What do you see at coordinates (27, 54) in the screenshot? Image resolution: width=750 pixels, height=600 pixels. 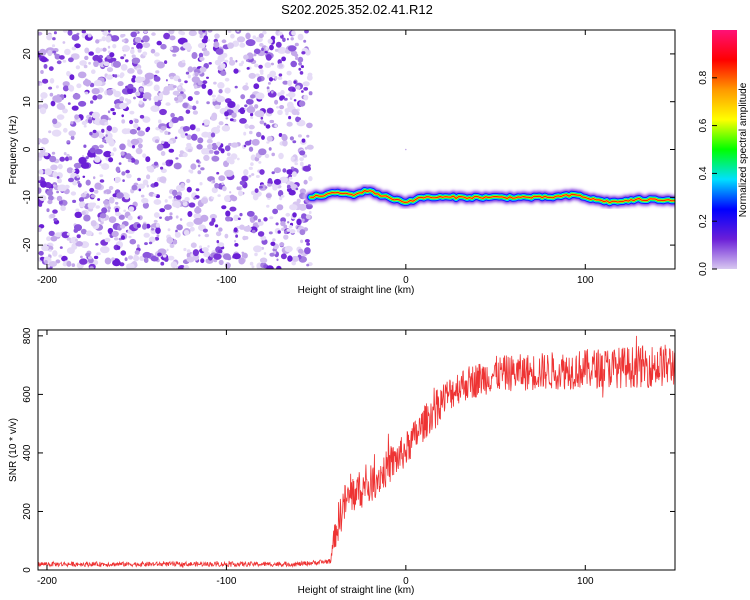 I see `y-tick-label: 20` at bounding box center [27, 54].